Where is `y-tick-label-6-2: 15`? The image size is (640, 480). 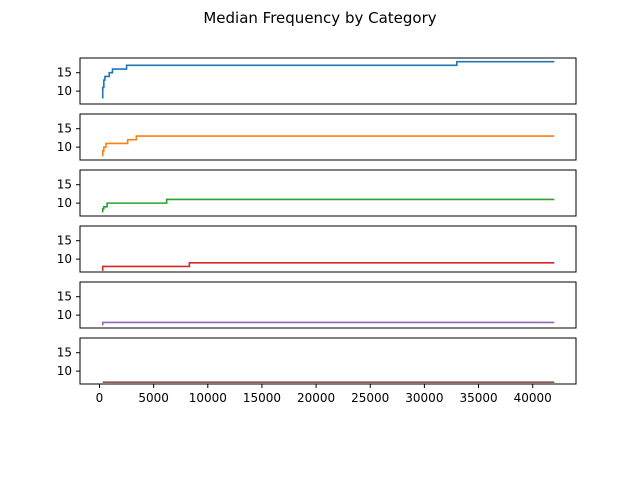 y-tick-label-6-2: 15 is located at coordinates (64, 353).